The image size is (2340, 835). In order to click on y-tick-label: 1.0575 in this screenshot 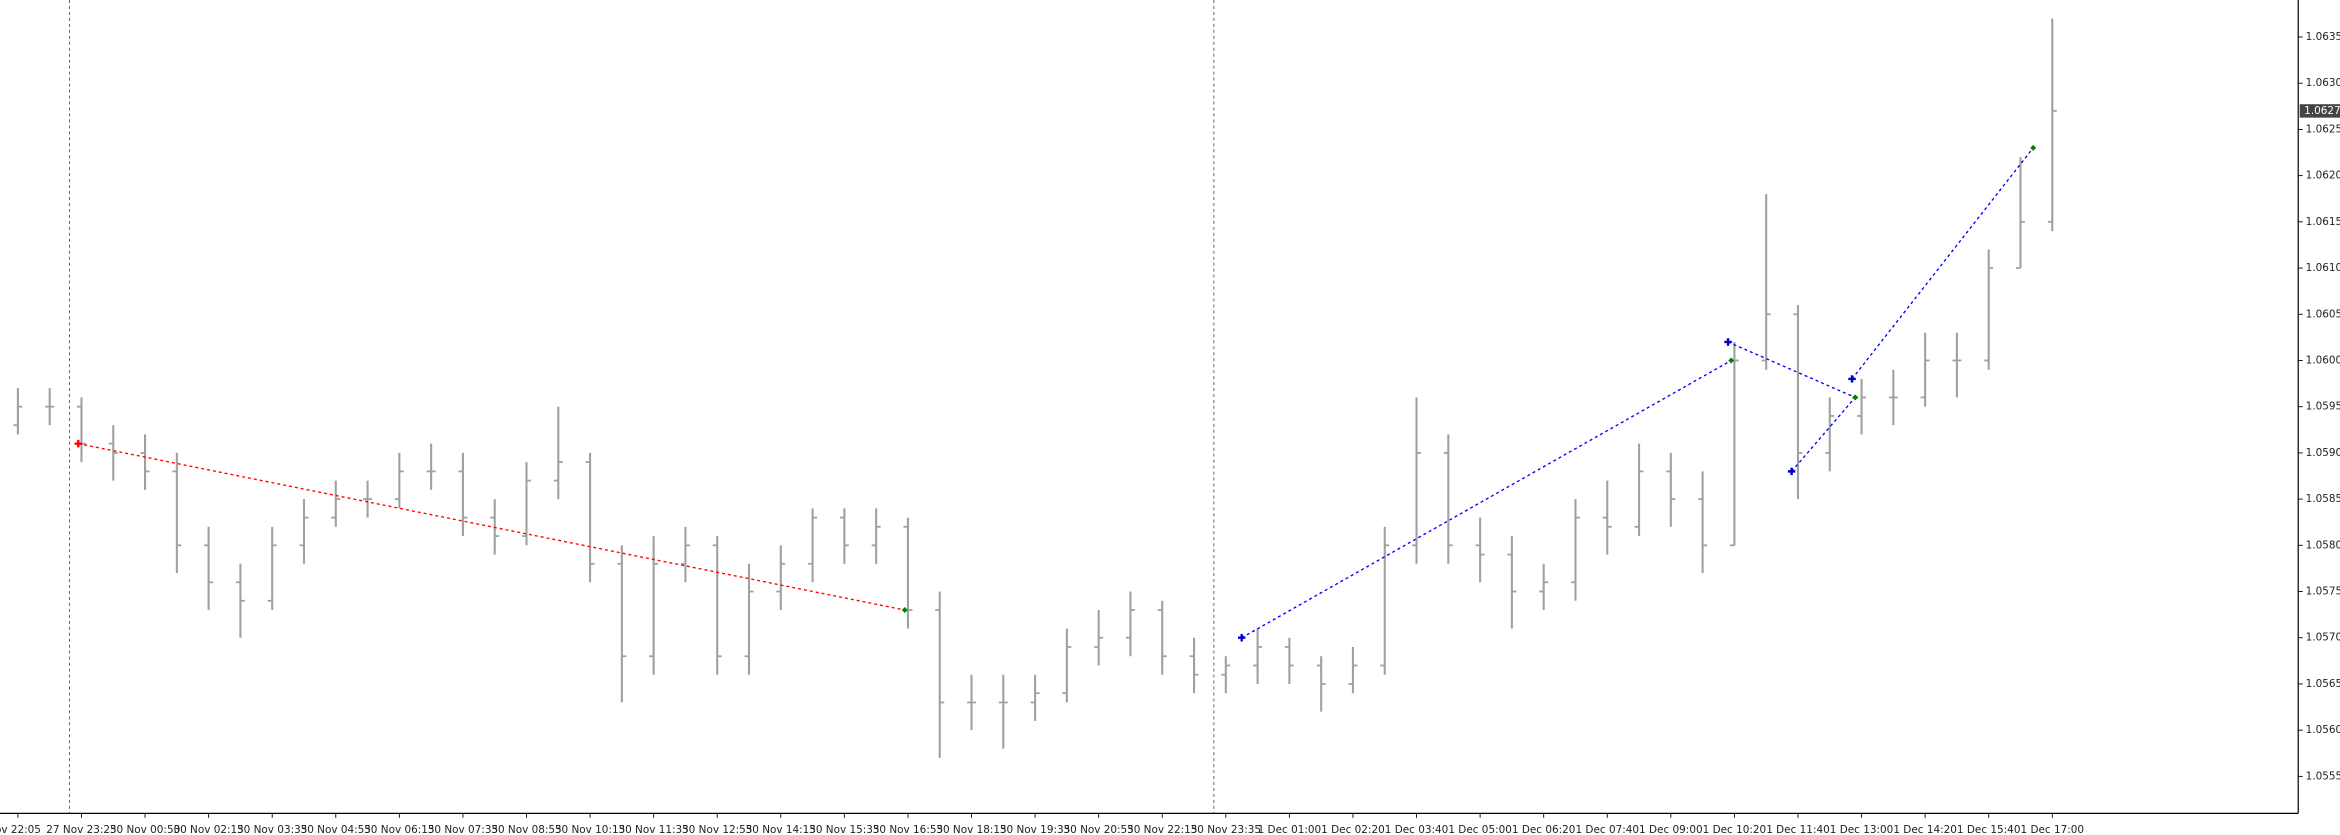, I will do `click(2323, 592)`.